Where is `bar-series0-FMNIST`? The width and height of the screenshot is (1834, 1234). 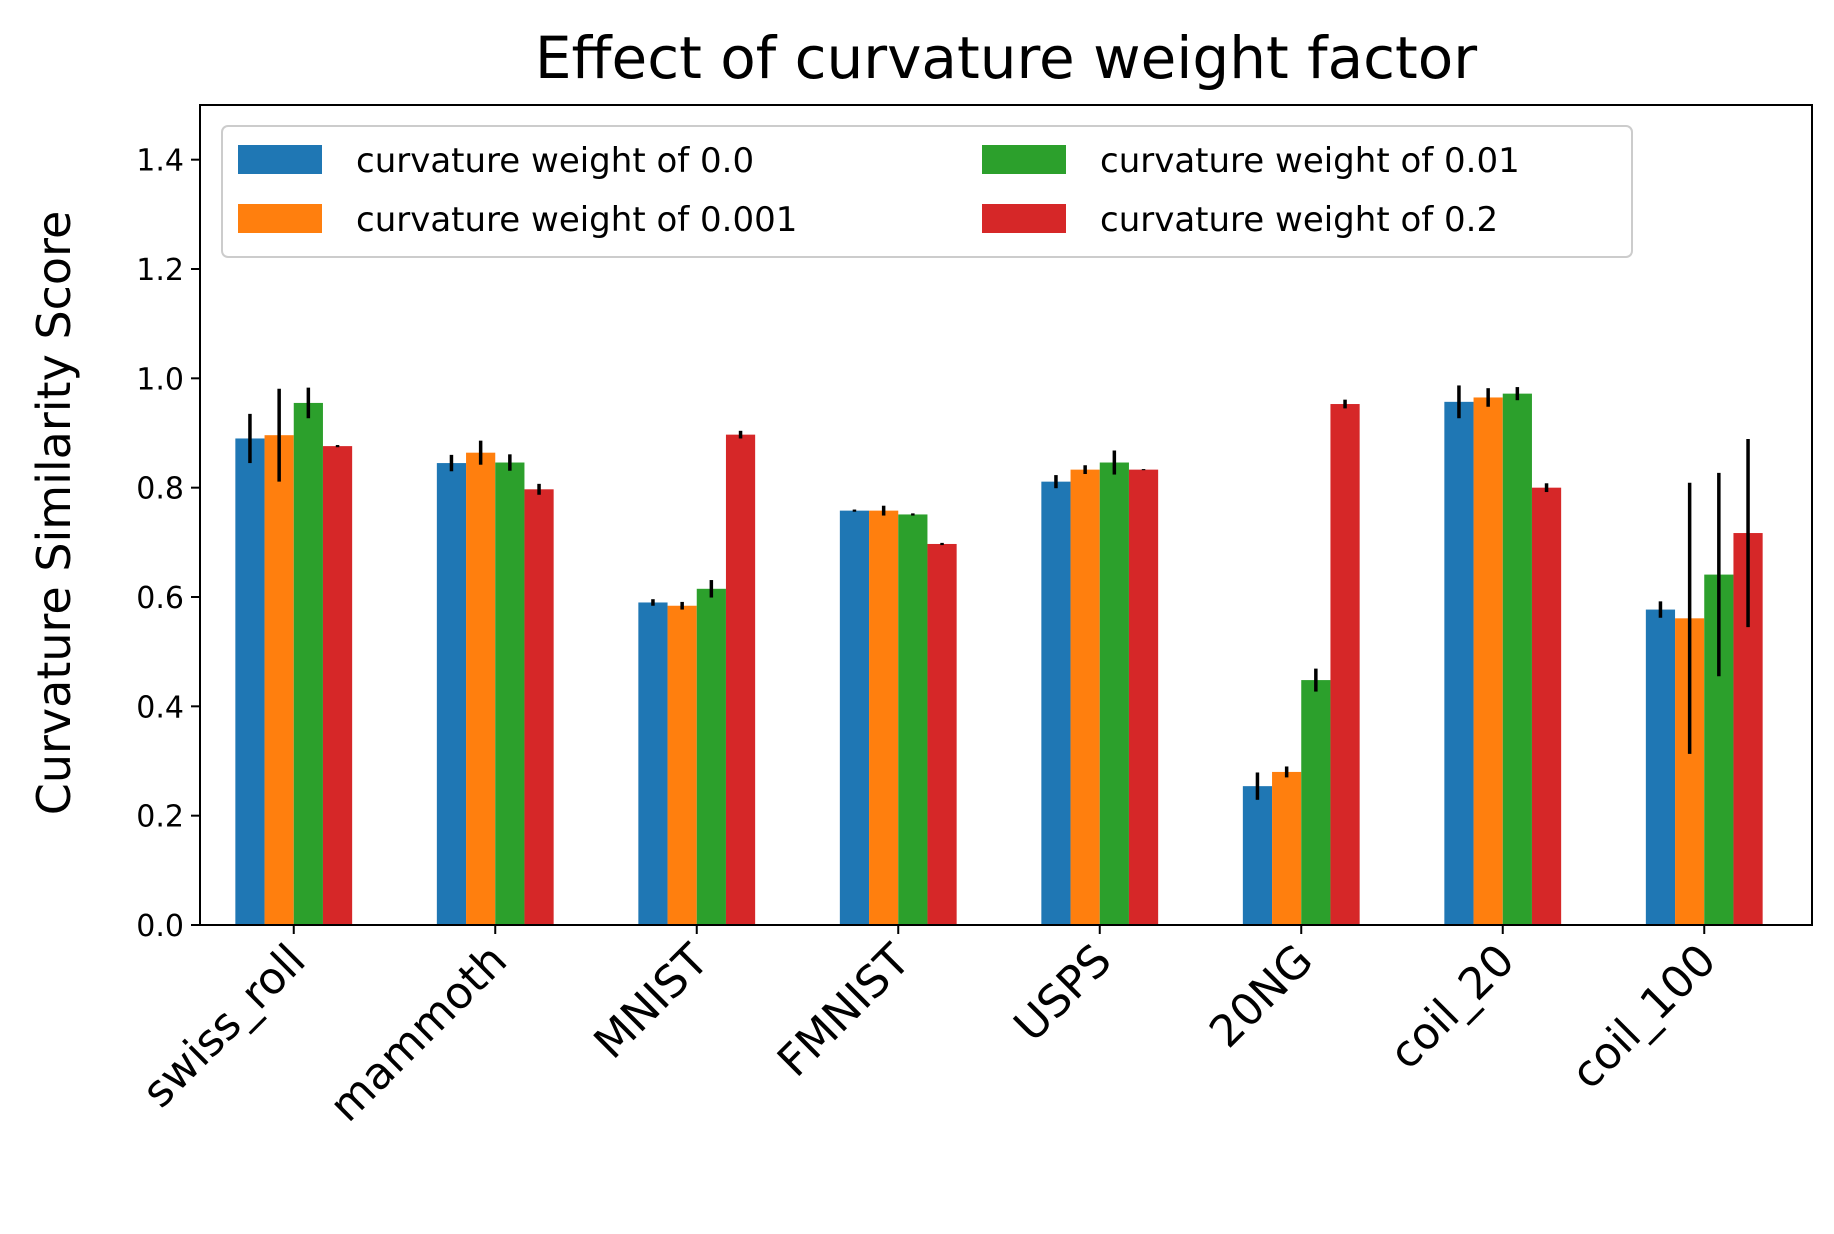
bar-series0-FMNIST is located at coordinates (854, 717).